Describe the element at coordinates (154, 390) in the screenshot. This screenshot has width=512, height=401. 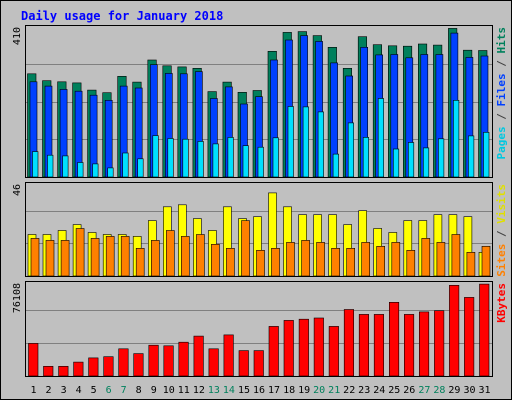
I see `x-tick-label-9: 9` at that location.